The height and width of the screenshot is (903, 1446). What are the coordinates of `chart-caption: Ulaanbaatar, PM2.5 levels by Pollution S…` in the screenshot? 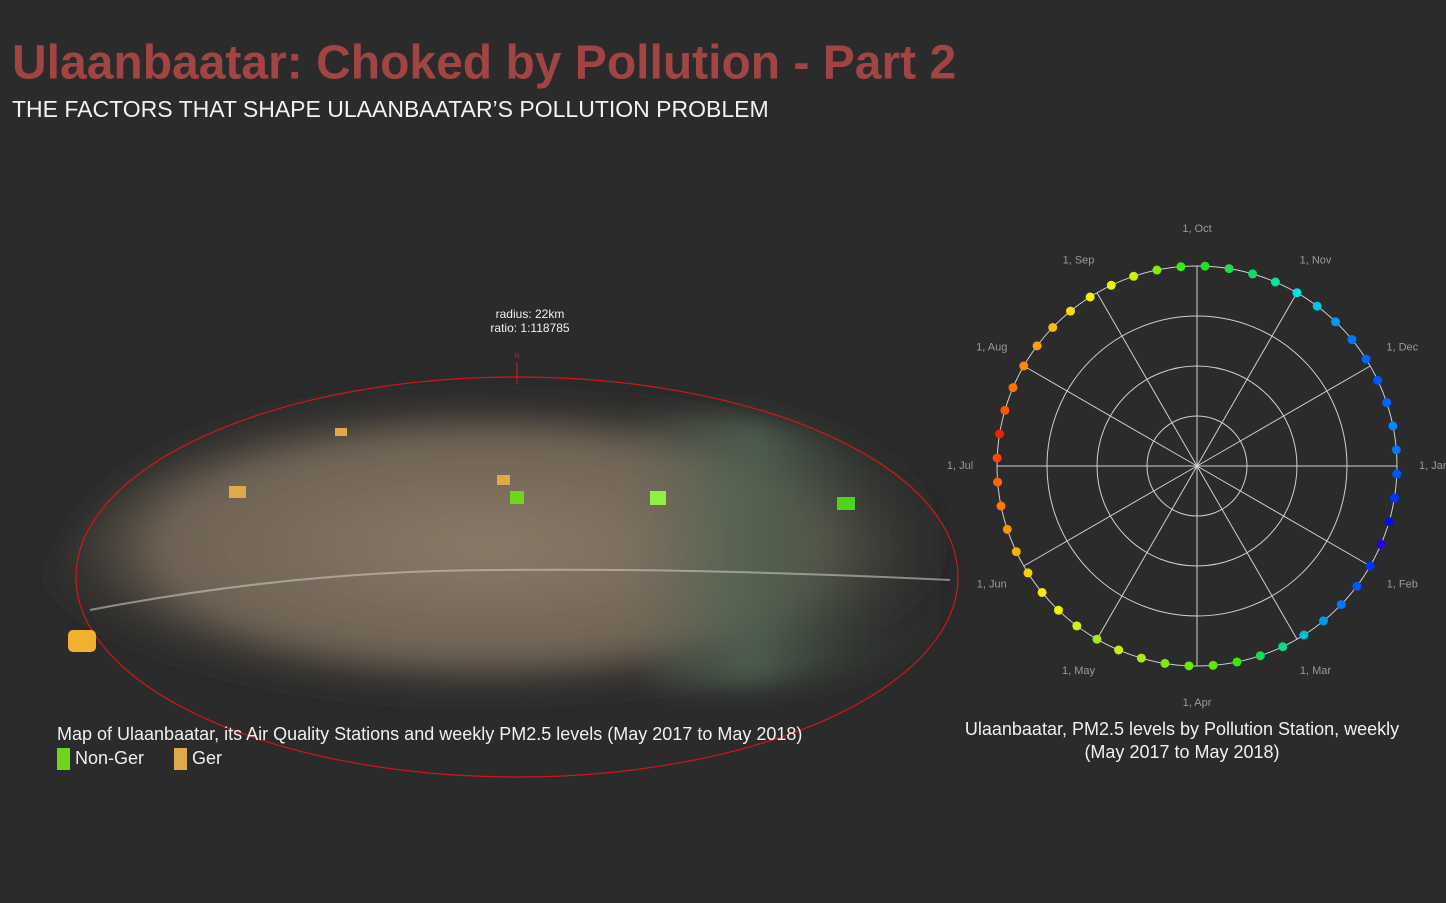 It's located at (1182, 729).